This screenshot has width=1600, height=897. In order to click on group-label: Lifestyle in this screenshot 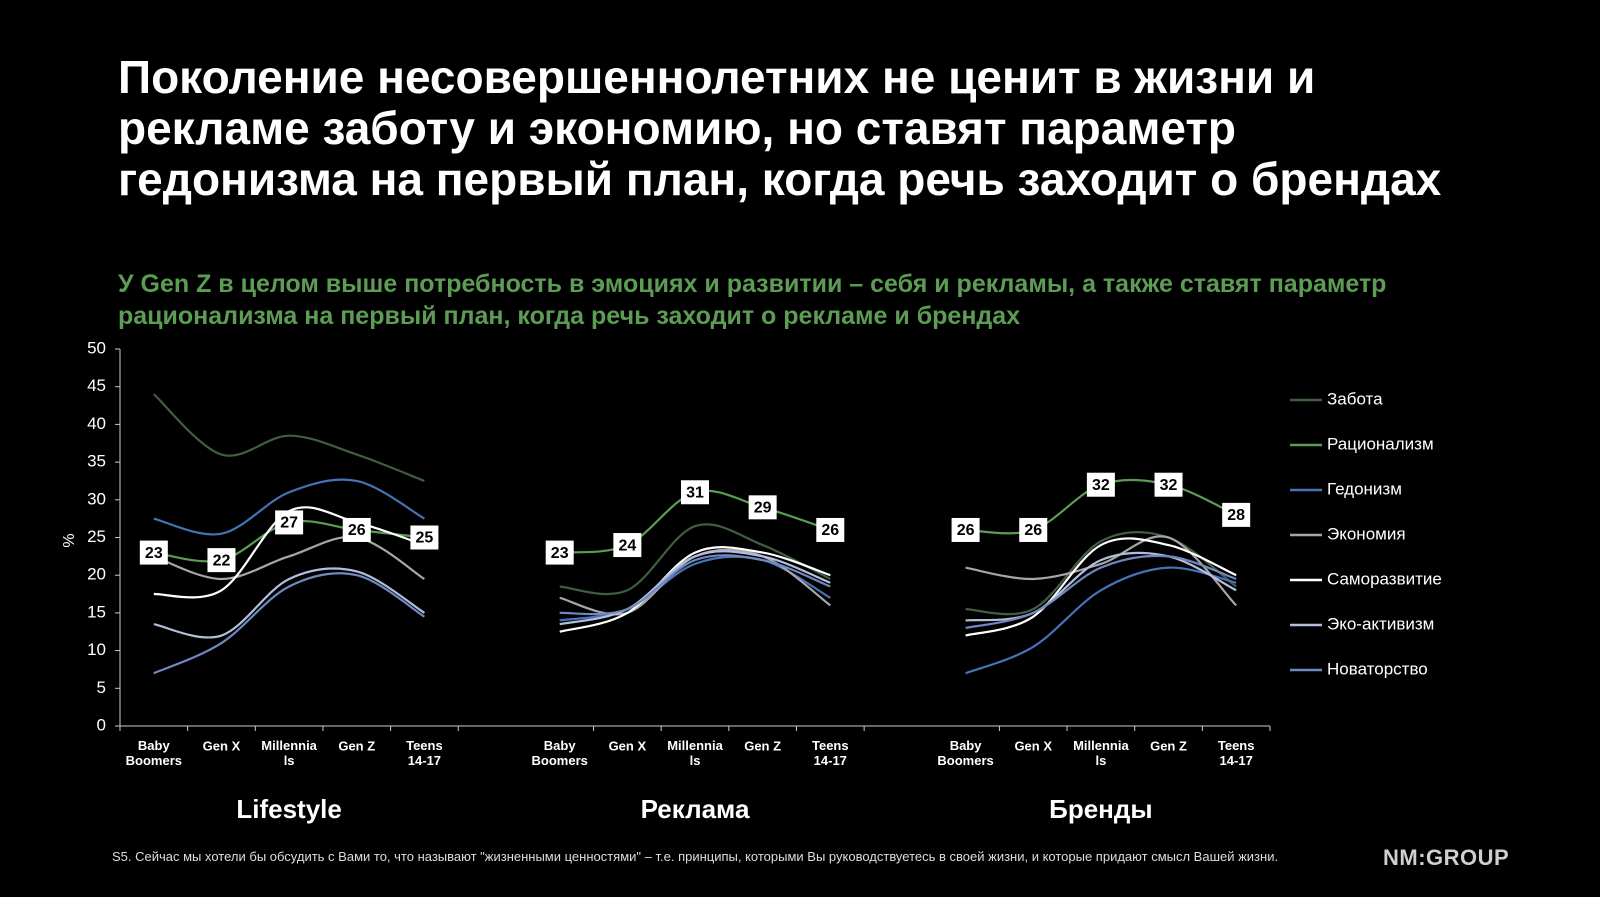, I will do `click(289, 809)`.